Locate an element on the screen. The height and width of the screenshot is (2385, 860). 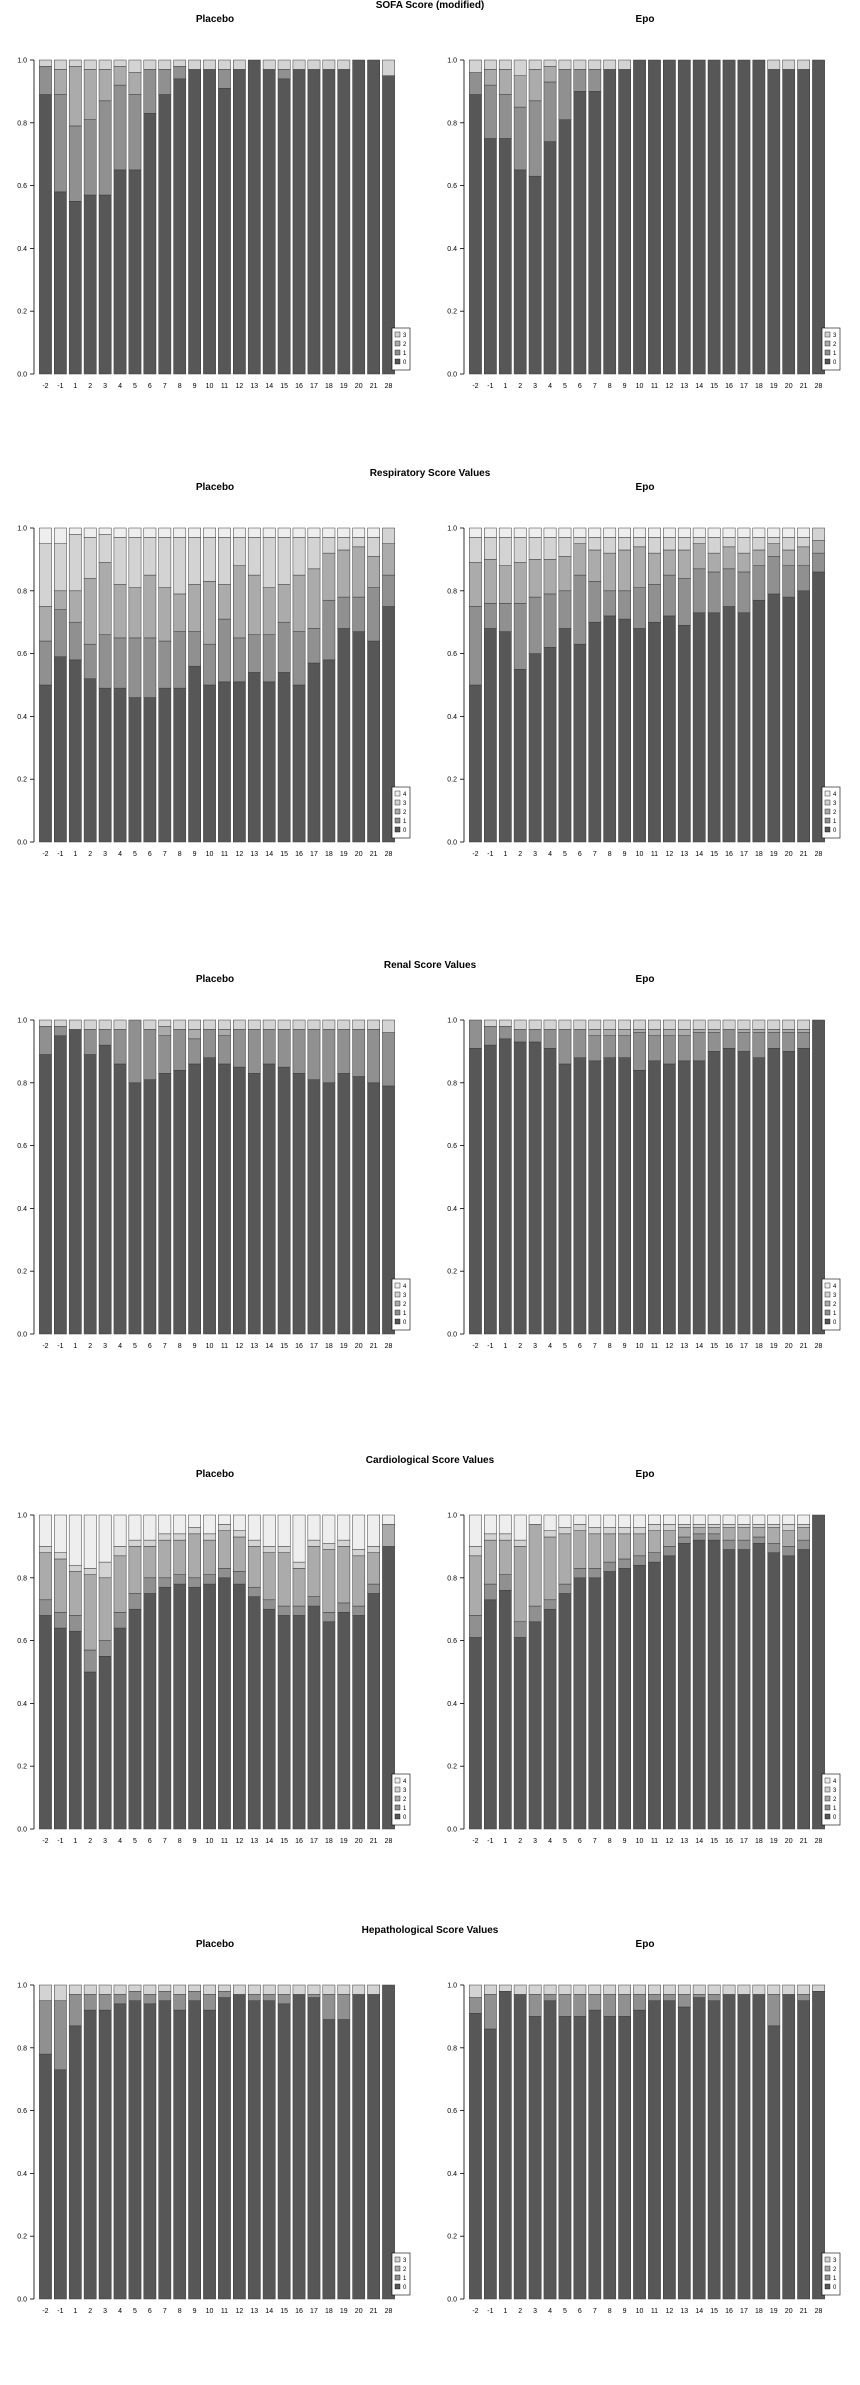
x-tick-label: 5 is located at coordinates (565, 854).